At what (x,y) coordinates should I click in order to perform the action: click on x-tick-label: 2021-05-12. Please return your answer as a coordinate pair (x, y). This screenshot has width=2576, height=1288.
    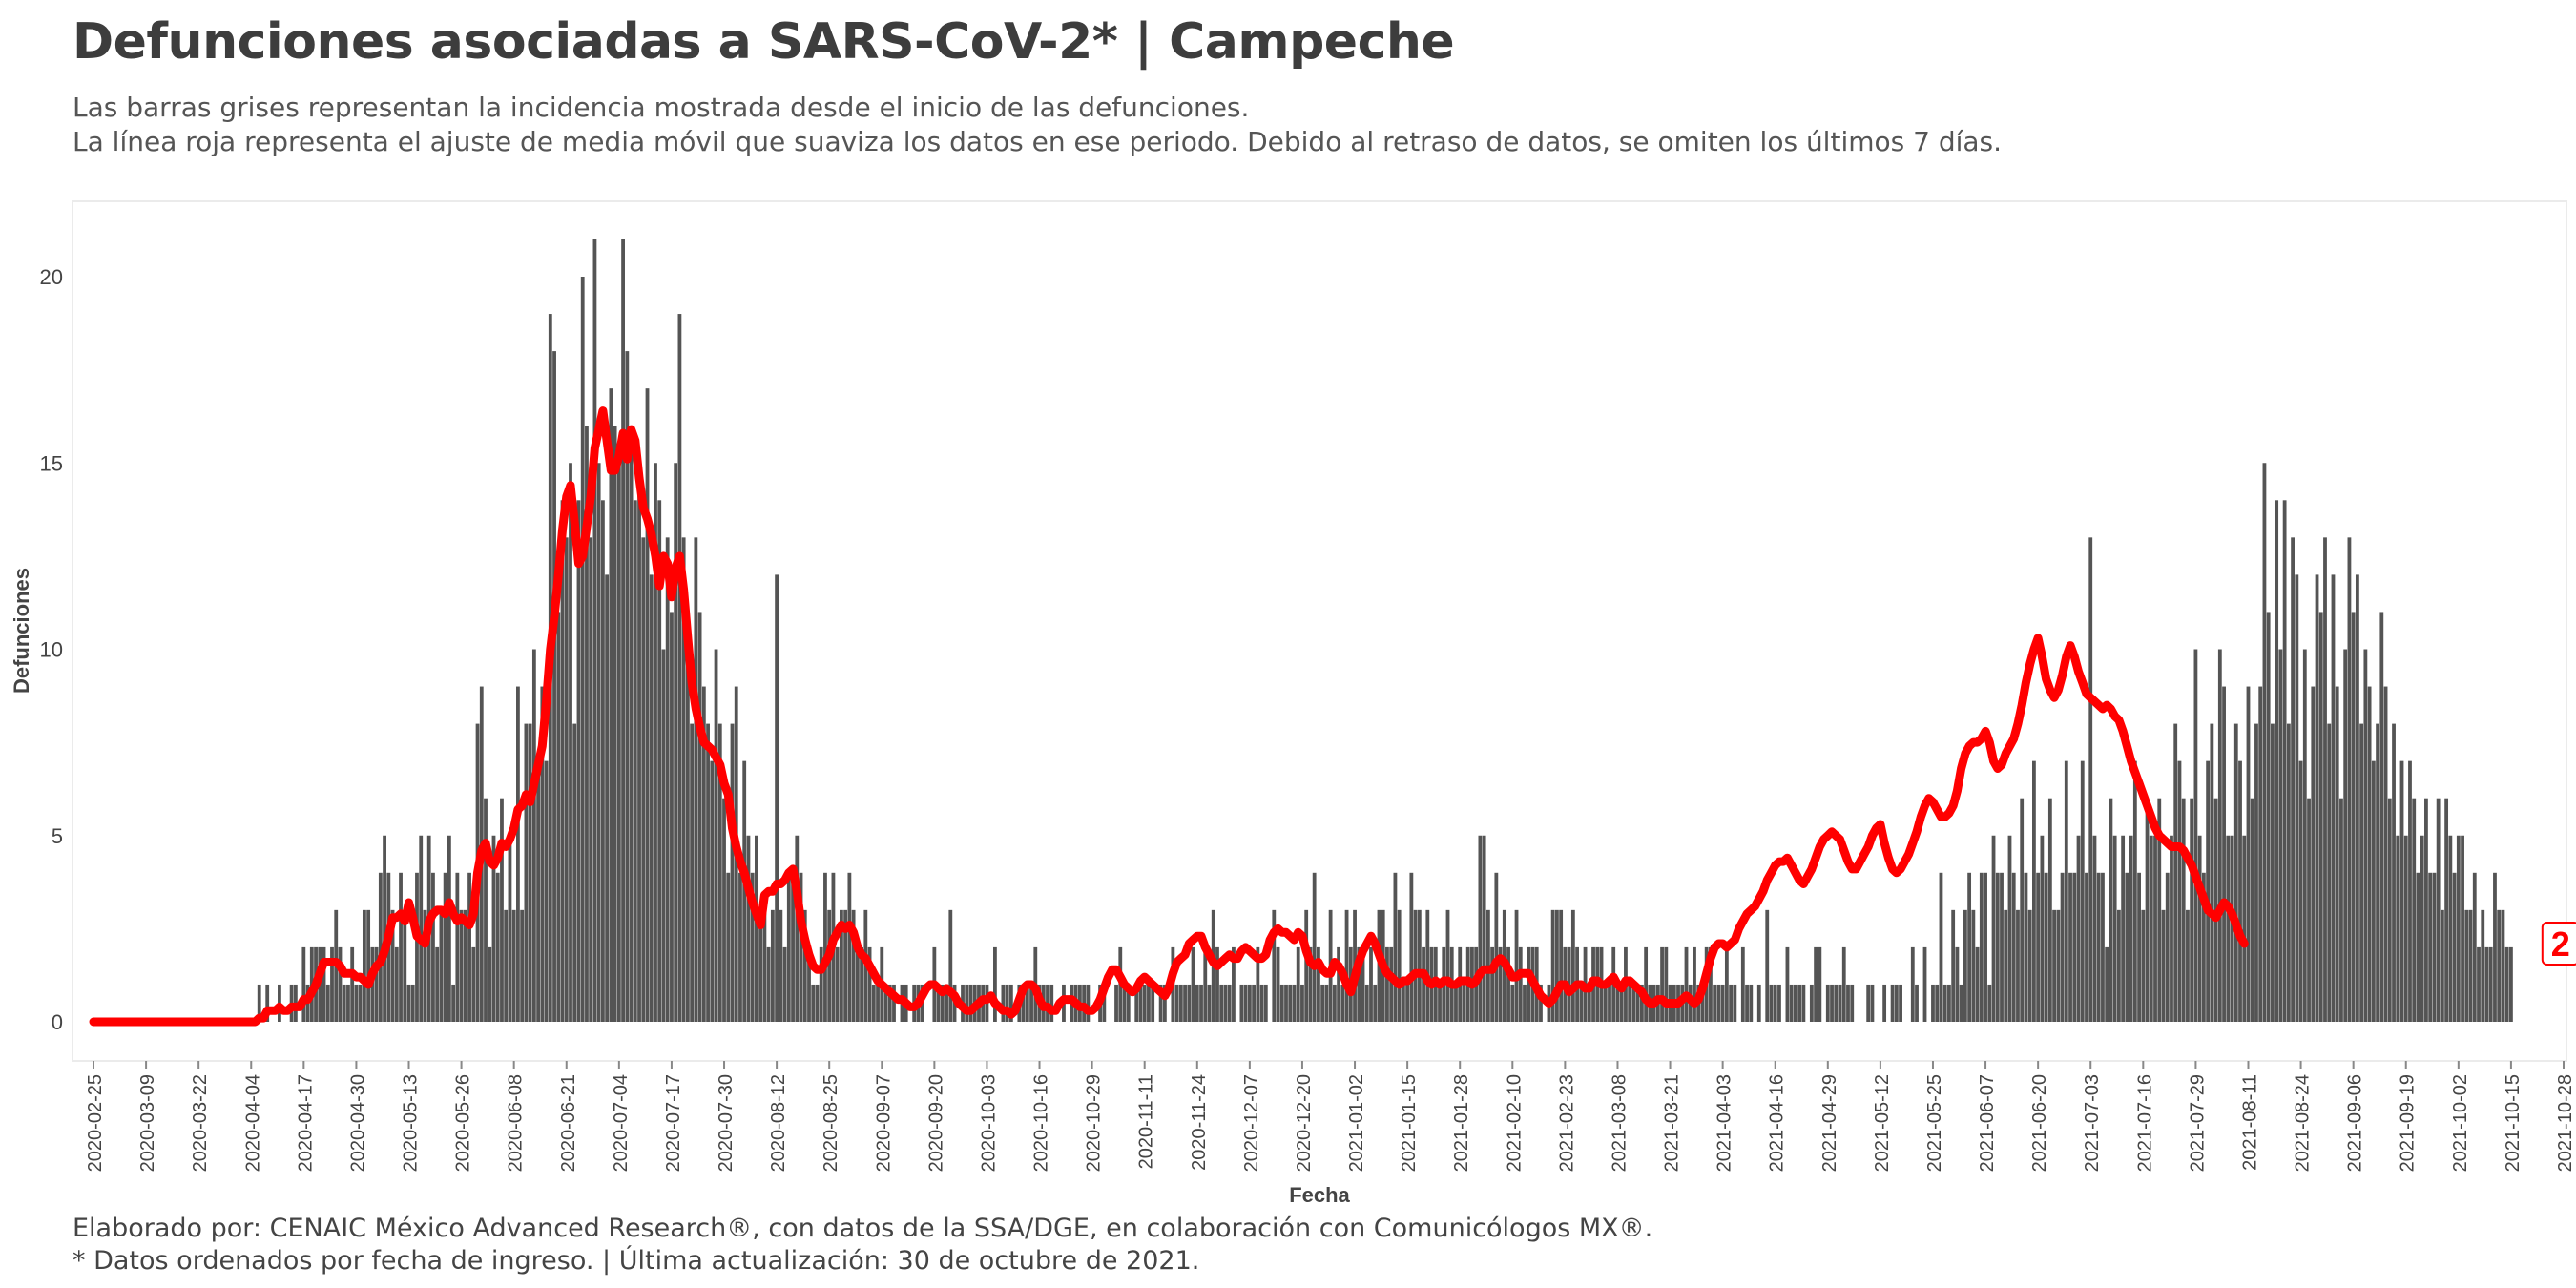
    Looking at the image, I should click on (1882, 1123).